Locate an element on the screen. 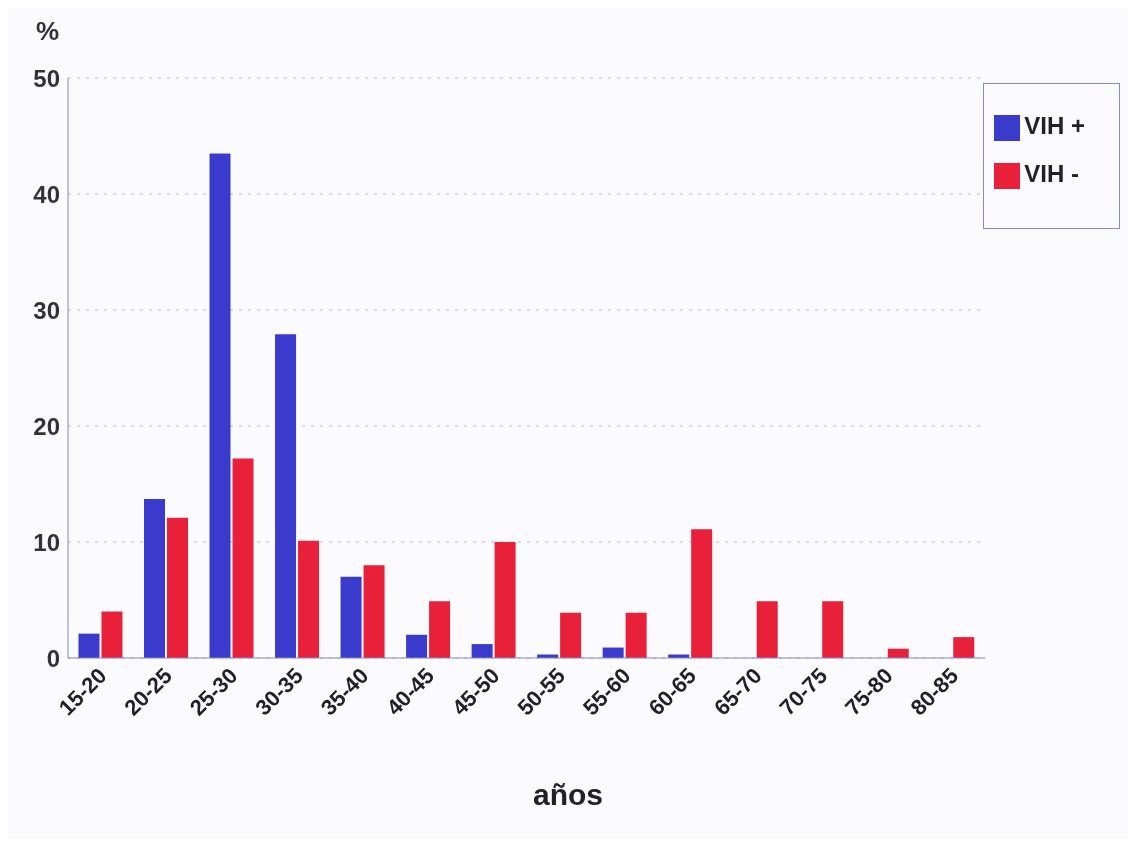 The height and width of the screenshot is (843, 1136). y-tick-label: 20 is located at coordinates (46, 426).